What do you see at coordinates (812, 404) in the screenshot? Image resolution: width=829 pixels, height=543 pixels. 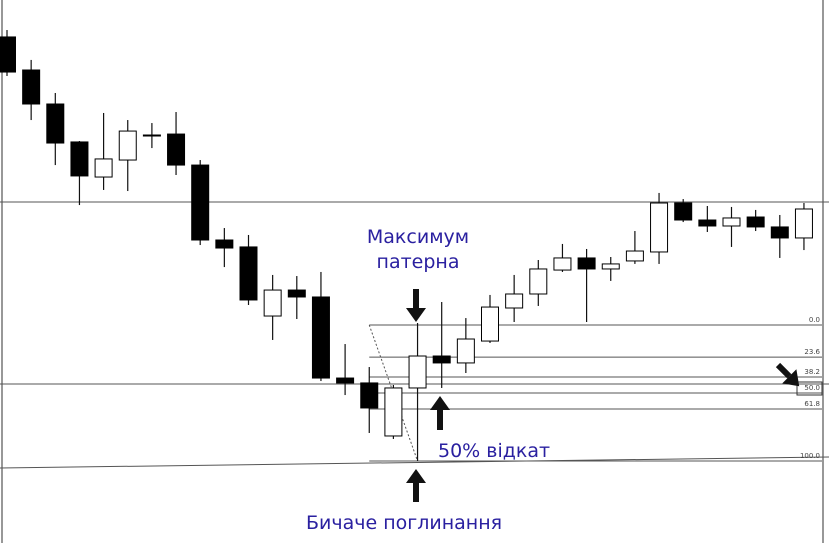 I see `fib-level-label: 61.8` at bounding box center [812, 404].